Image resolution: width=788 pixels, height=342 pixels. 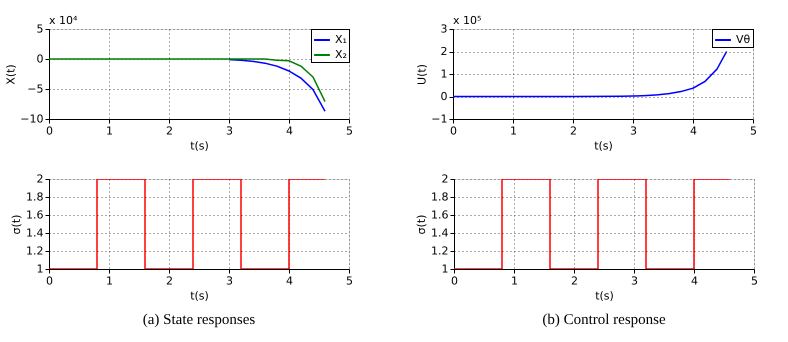 I want to click on y-tick-label: 5, so click(x=40, y=29).